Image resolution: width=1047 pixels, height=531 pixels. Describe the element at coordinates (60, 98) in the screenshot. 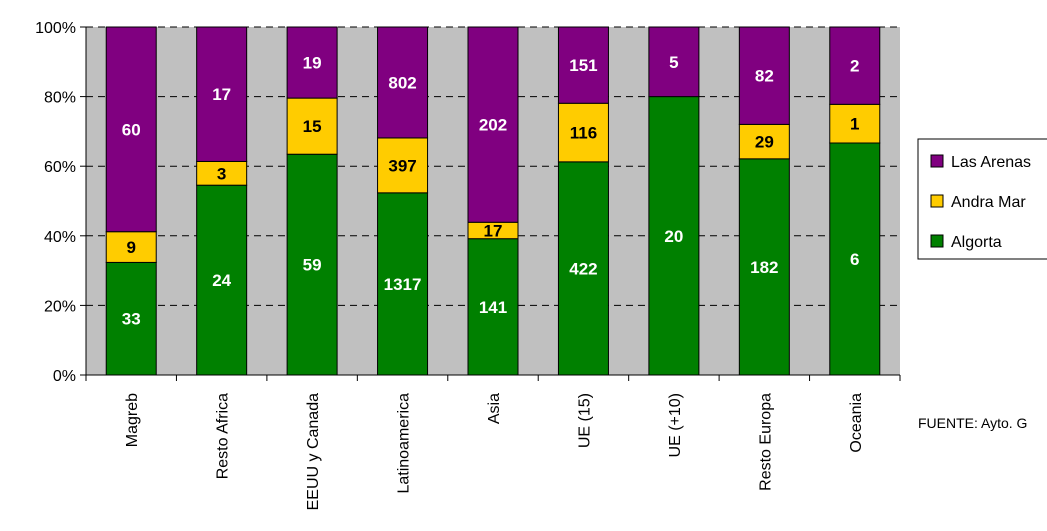

I see `y-tick-label: 80%` at that location.